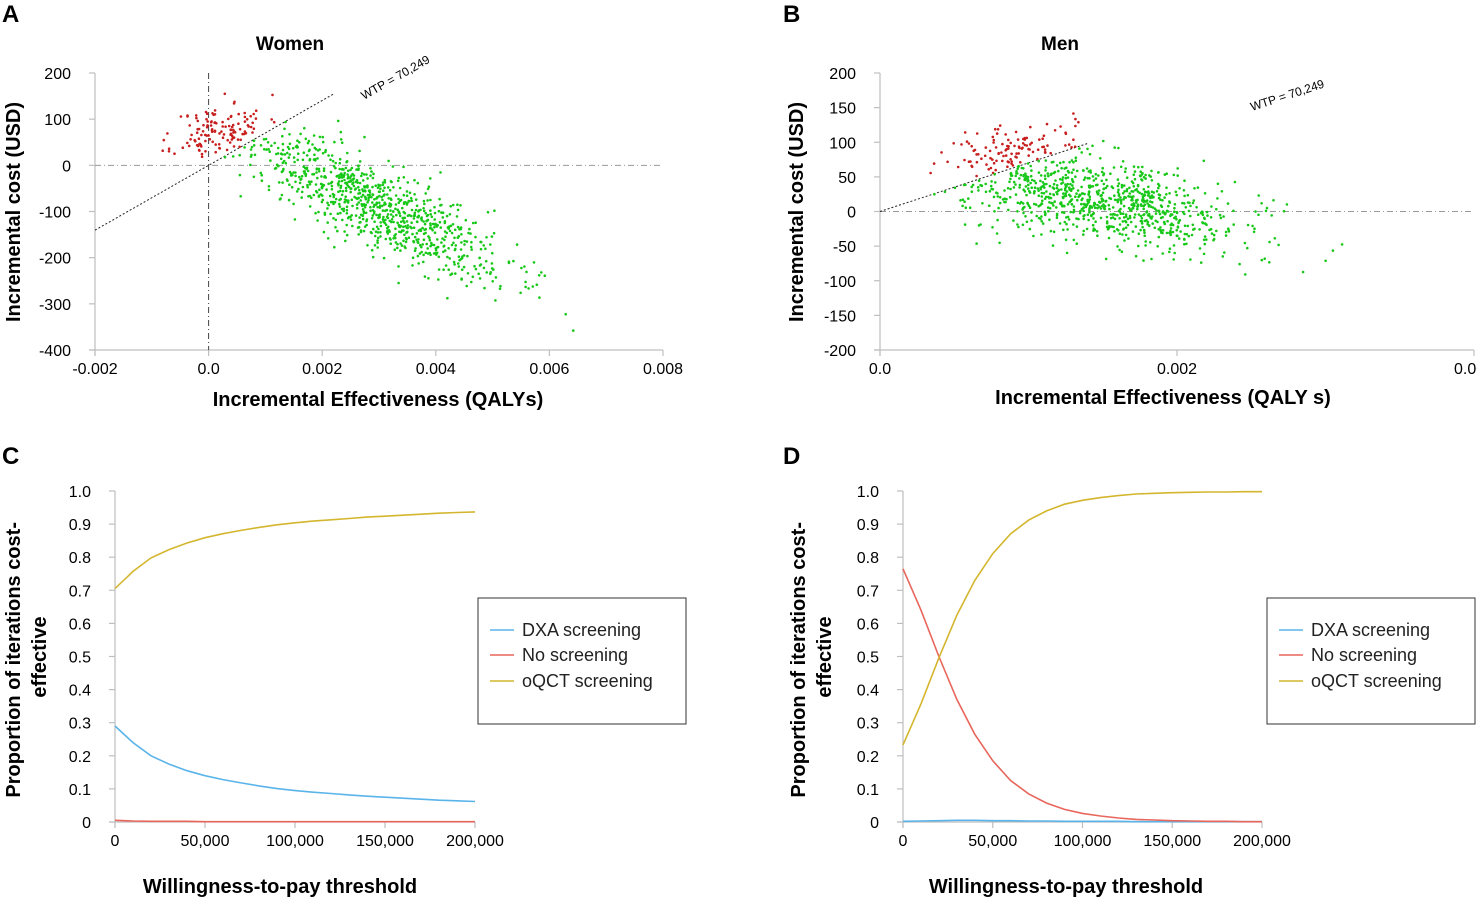 The width and height of the screenshot is (1477, 899). Describe the element at coordinates (396, 77) in the screenshot. I see `wtp-label: WTP = 70,249` at that location.